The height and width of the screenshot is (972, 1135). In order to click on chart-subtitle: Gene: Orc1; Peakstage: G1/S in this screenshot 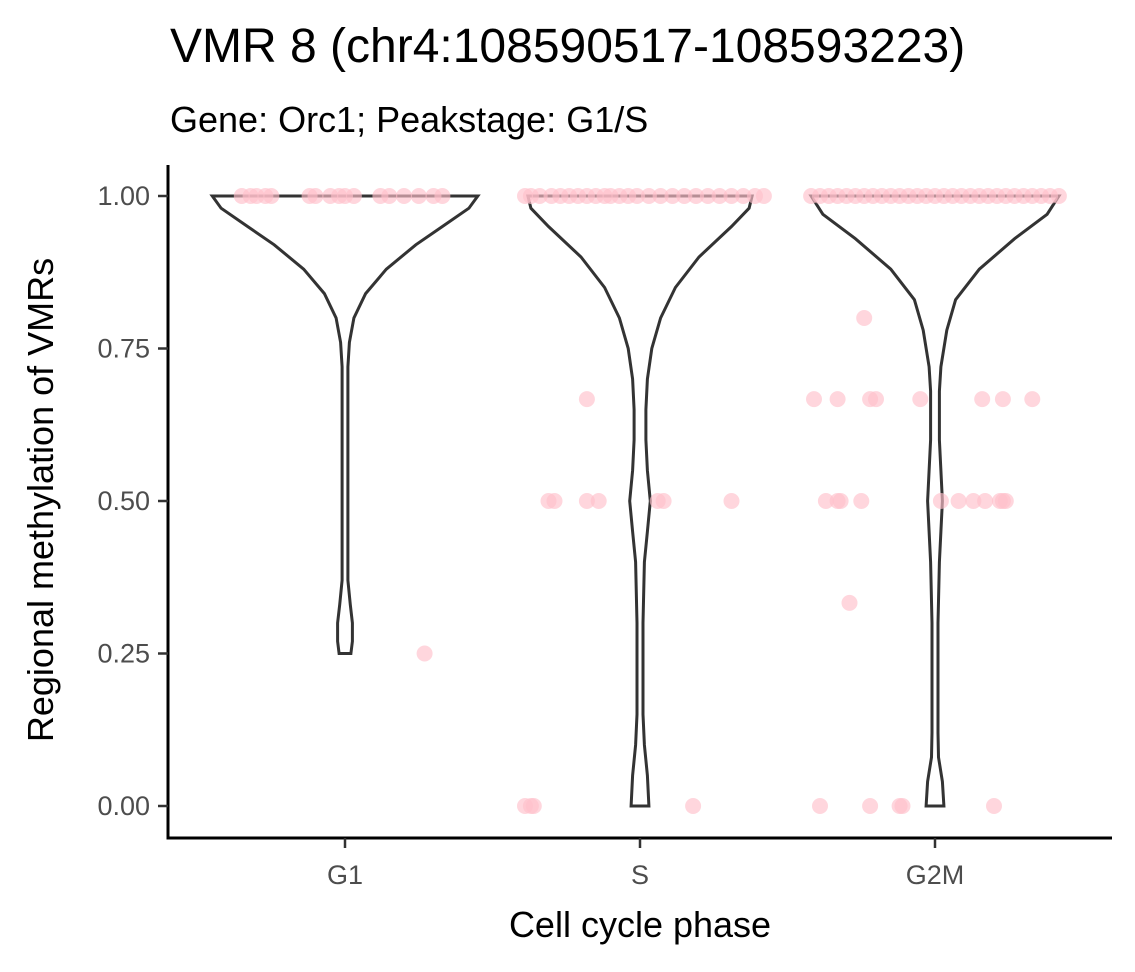, I will do `click(409, 119)`.